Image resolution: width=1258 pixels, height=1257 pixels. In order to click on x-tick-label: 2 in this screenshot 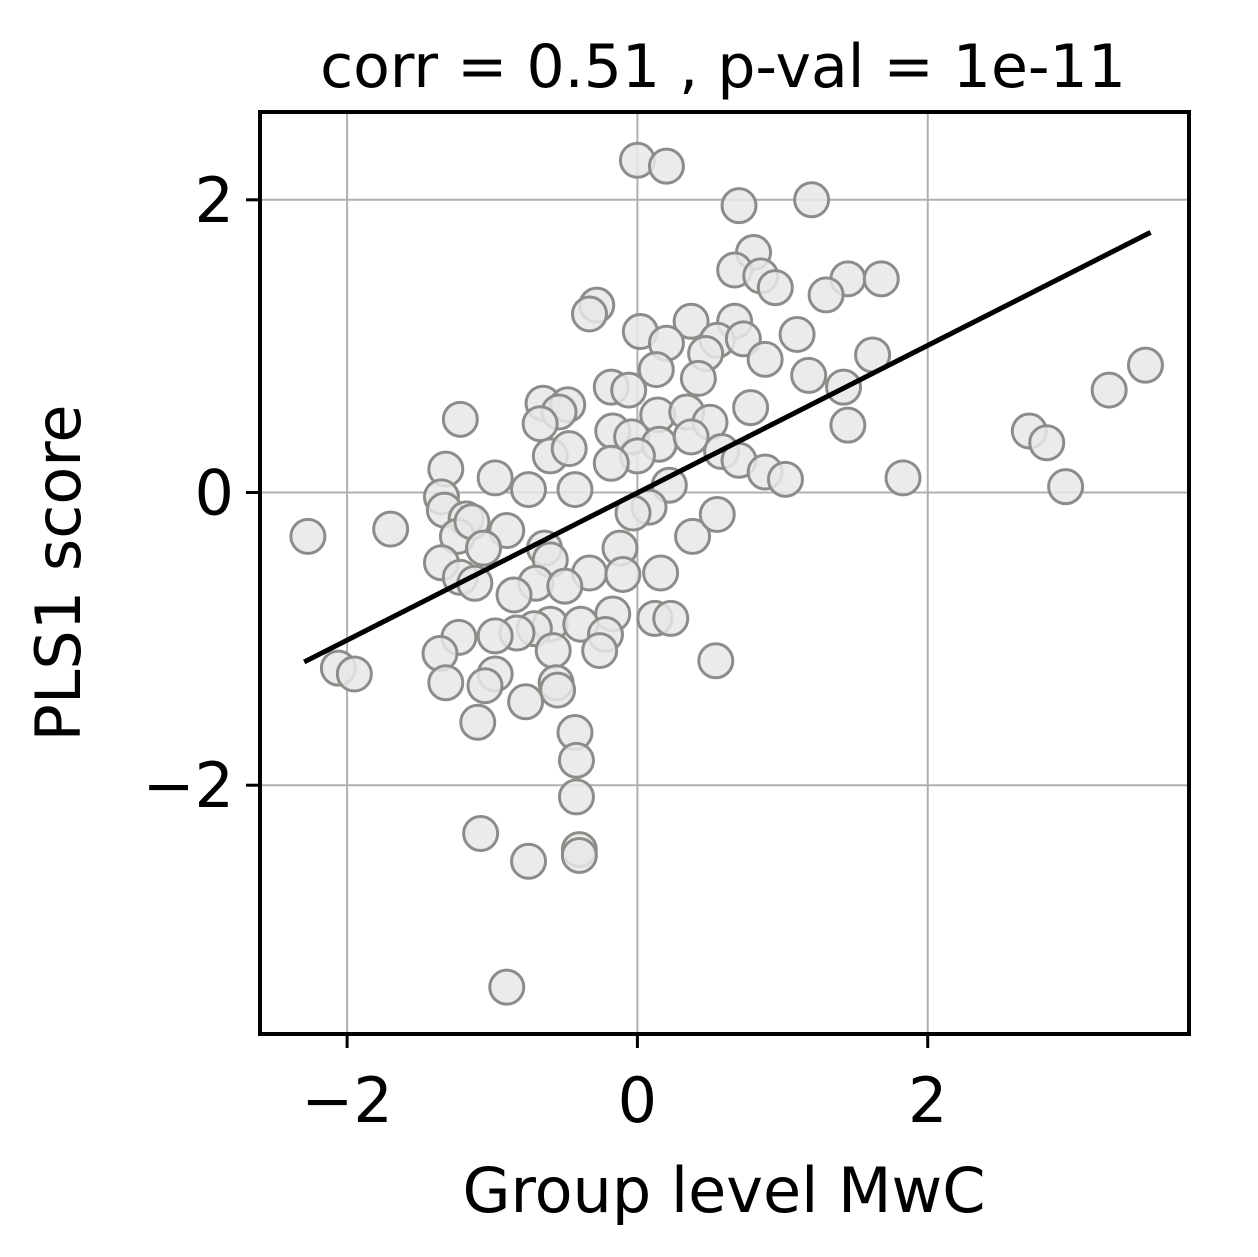, I will do `click(927, 1100)`.